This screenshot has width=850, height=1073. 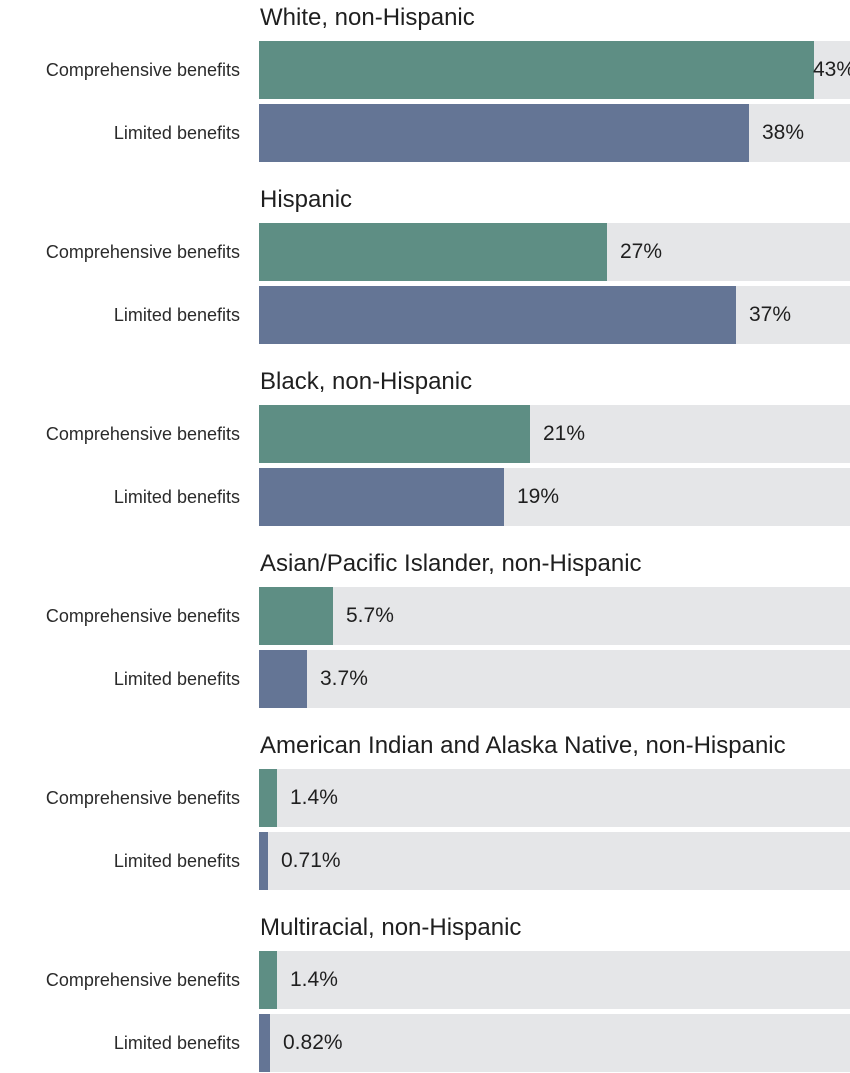 I want to click on value-label: 5.7%, so click(x=370, y=615).